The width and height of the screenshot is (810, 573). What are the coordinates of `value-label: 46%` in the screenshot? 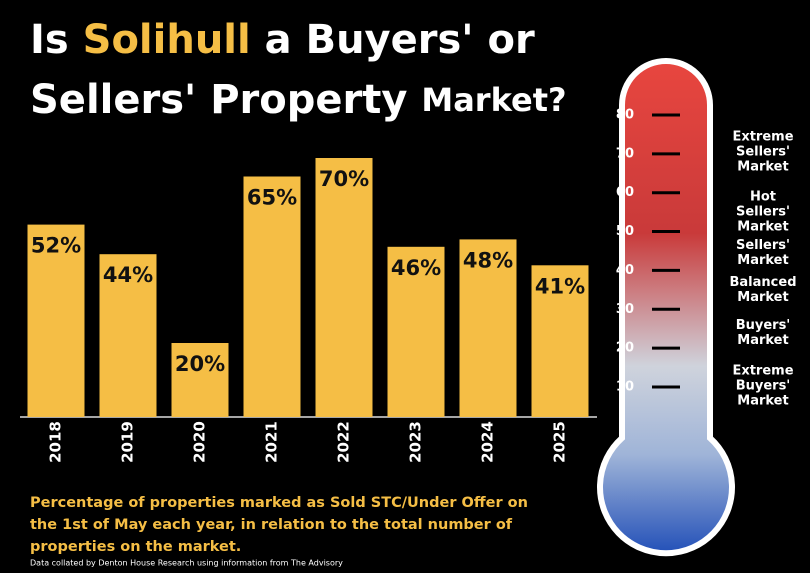 It's located at (416, 268).